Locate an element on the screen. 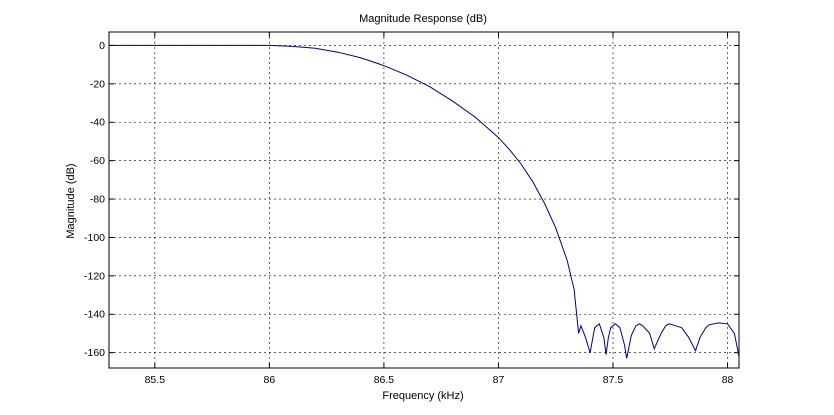 This screenshot has width=834, height=415. x-tick-label: 87 is located at coordinates (499, 380).